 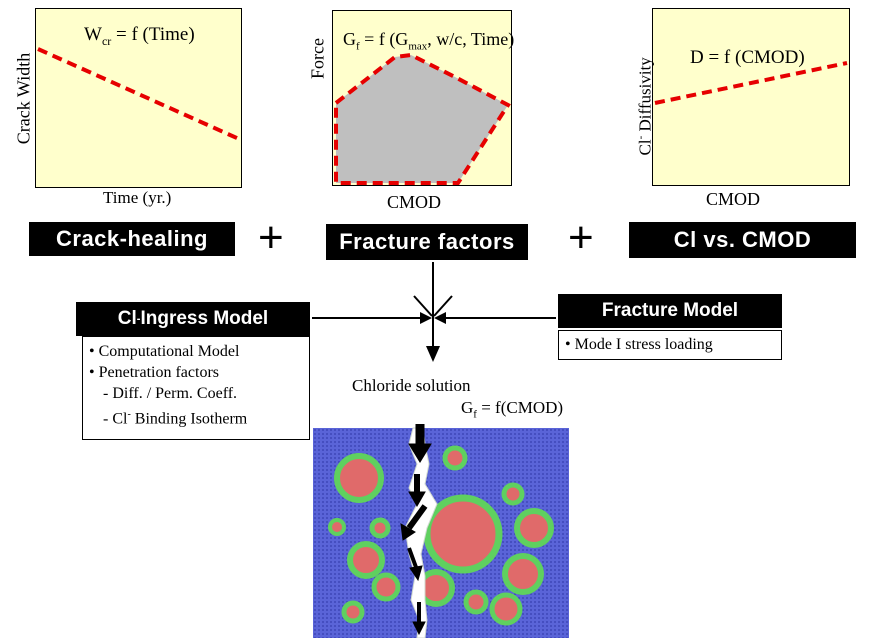 I want to click on ingress-arrowhead, so click(x=426, y=318).